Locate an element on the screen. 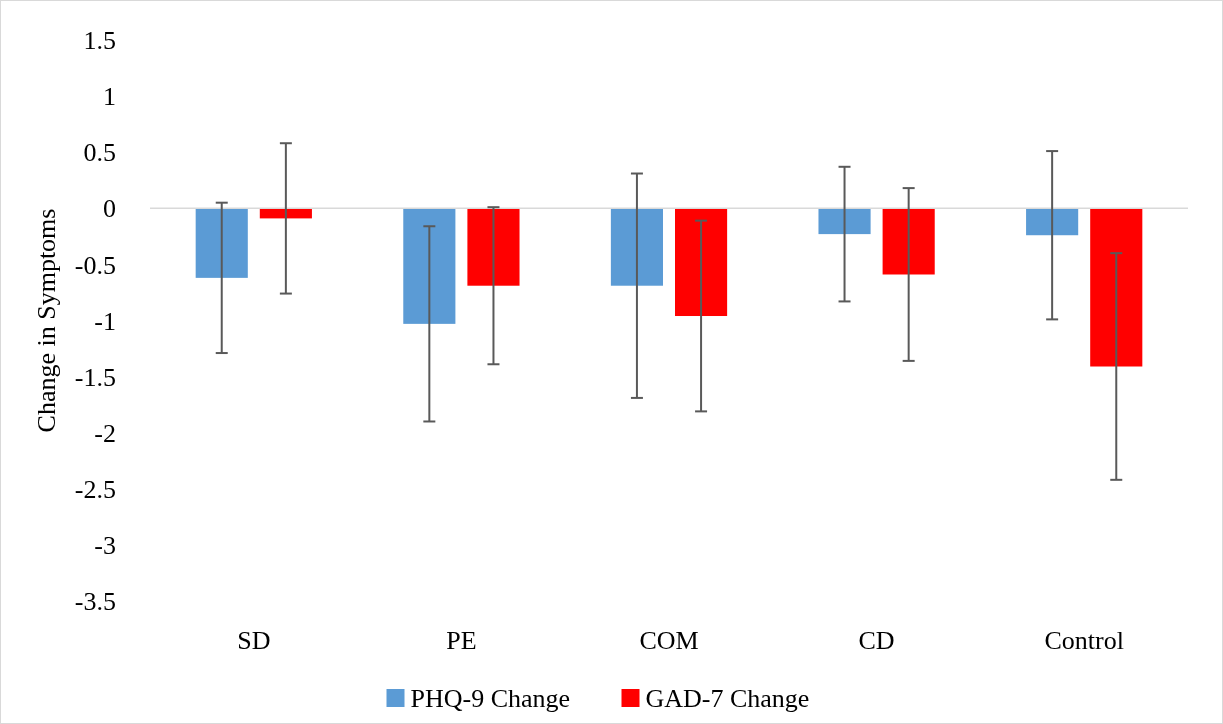 Image resolution: width=1223 pixels, height=724 pixels. y-tick-label: -1.5 is located at coordinates (95, 377).